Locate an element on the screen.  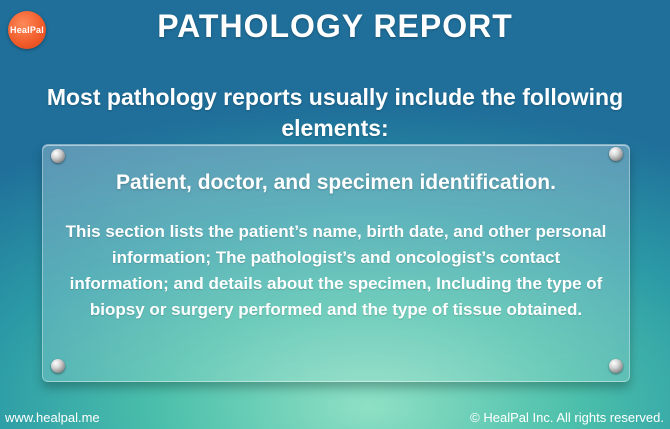
copyright-text: © HealPal Inc. All rights reserved. is located at coordinates (567, 417).